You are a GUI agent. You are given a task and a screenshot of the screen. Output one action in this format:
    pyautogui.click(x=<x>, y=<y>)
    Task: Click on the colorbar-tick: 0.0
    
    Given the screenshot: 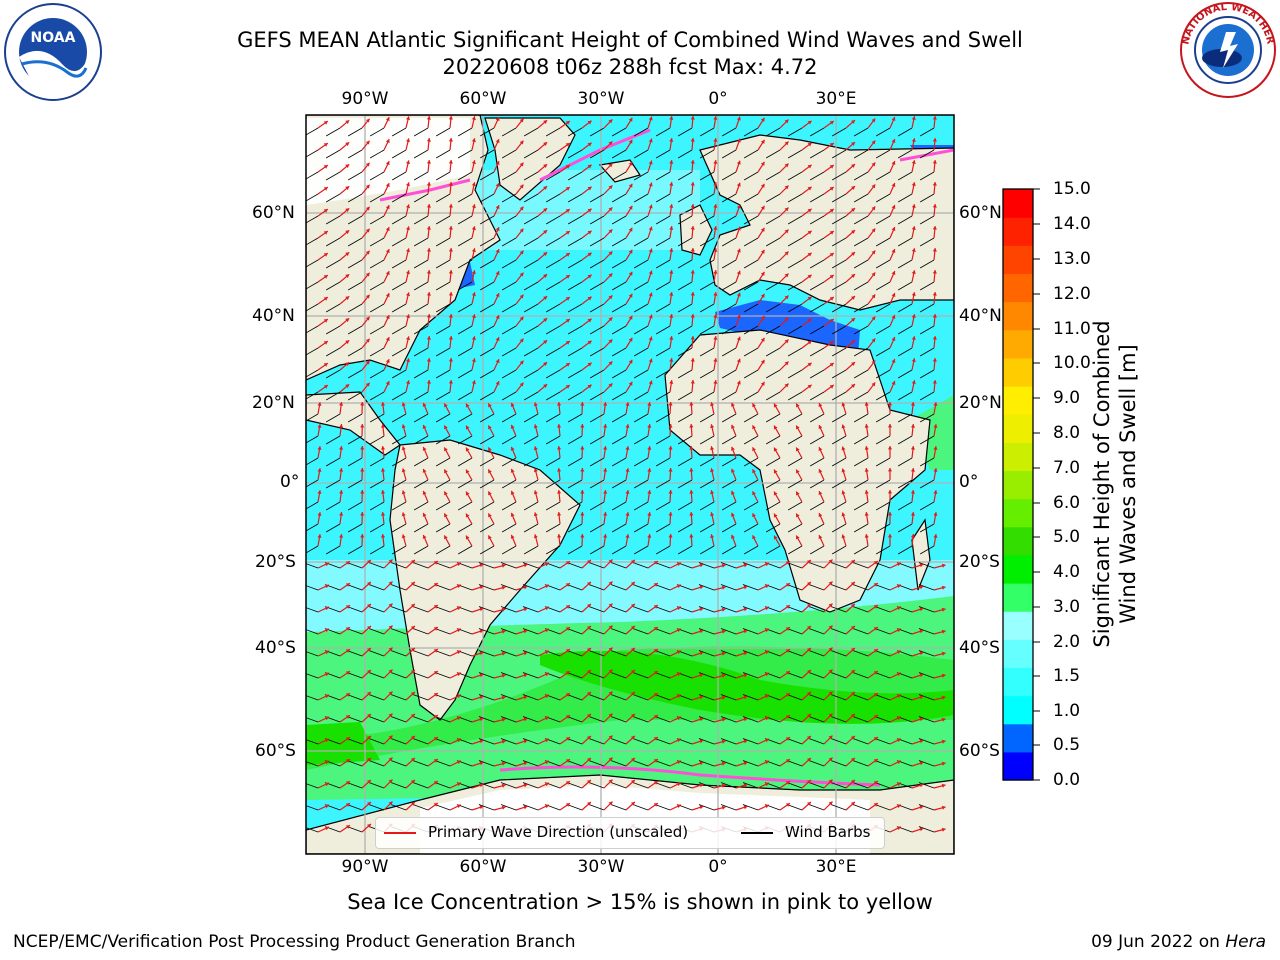 What is the action you would take?
    pyautogui.click(x=1067, y=780)
    